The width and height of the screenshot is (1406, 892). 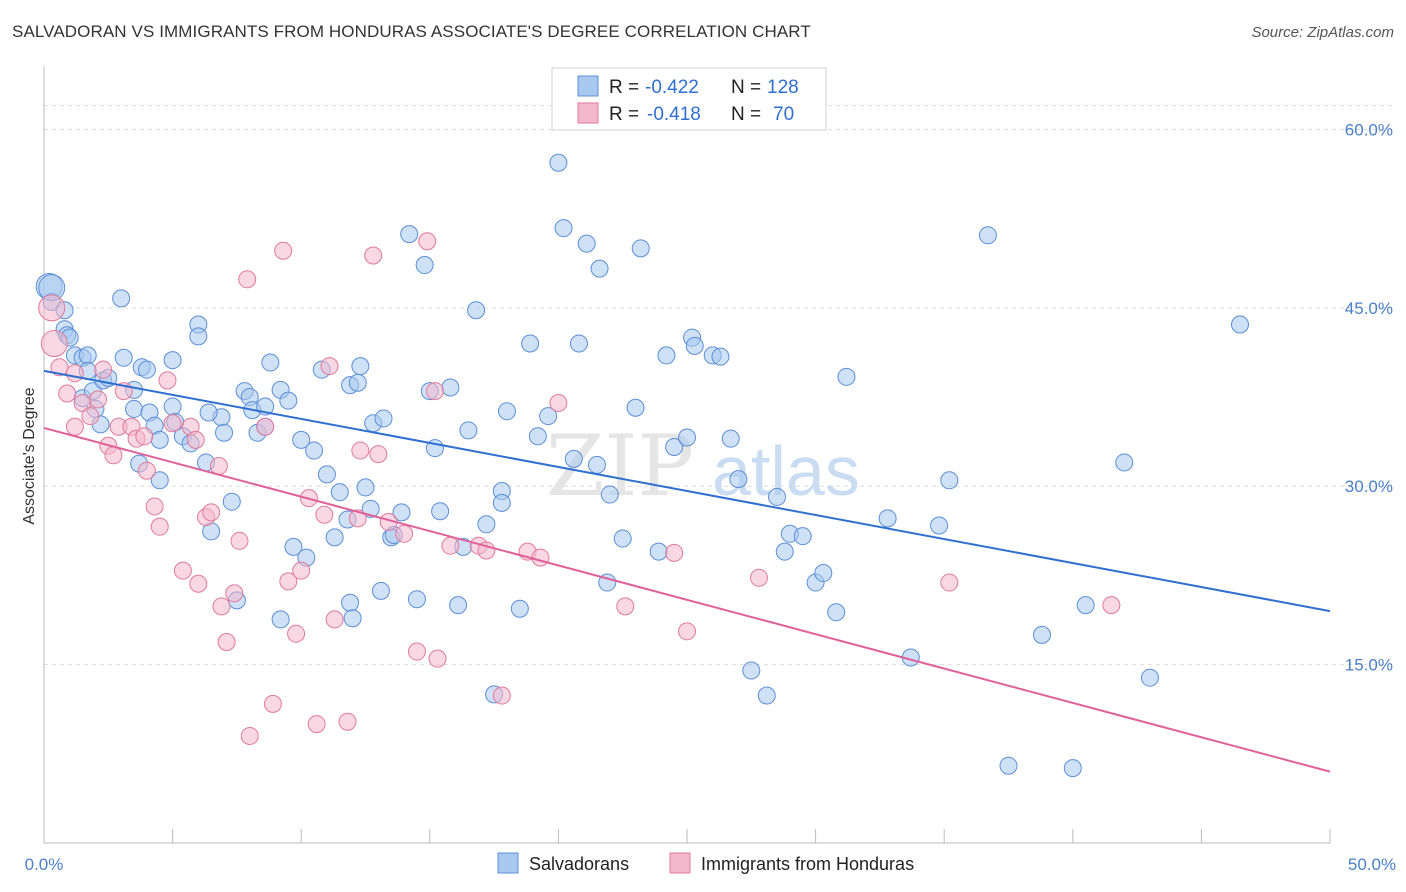 I want to click on chart-source: Source: ZipAtlas.com, so click(x=1322, y=32).